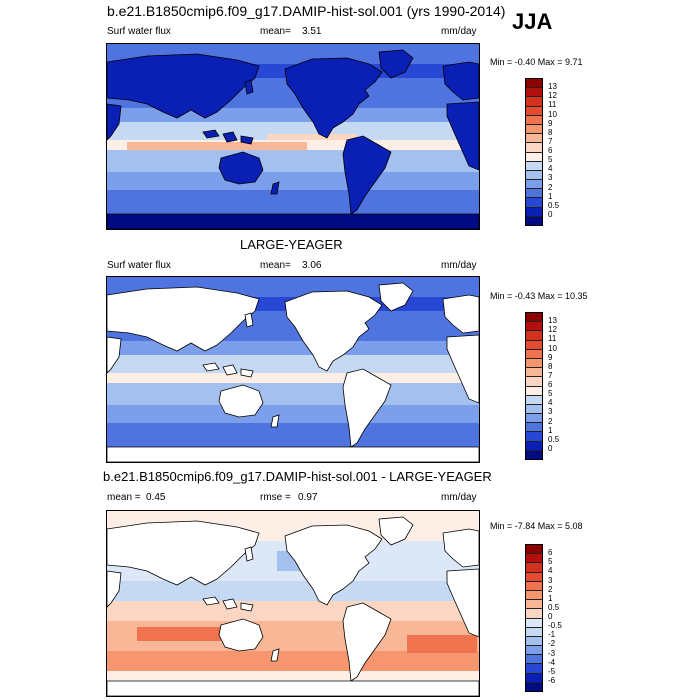 This screenshot has width=700, height=700. What do you see at coordinates (539, 296) in the screenshot?
I see `panel2-min-max: Min = -0.43 Max = 10.35` at bounding box center [539, 296].